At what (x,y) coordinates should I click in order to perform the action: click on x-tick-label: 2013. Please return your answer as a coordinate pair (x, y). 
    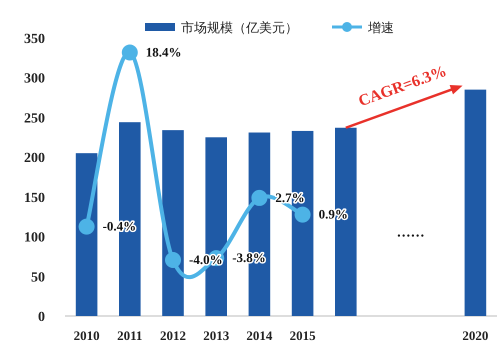
    Looking at the image, I should click on (216, 335).